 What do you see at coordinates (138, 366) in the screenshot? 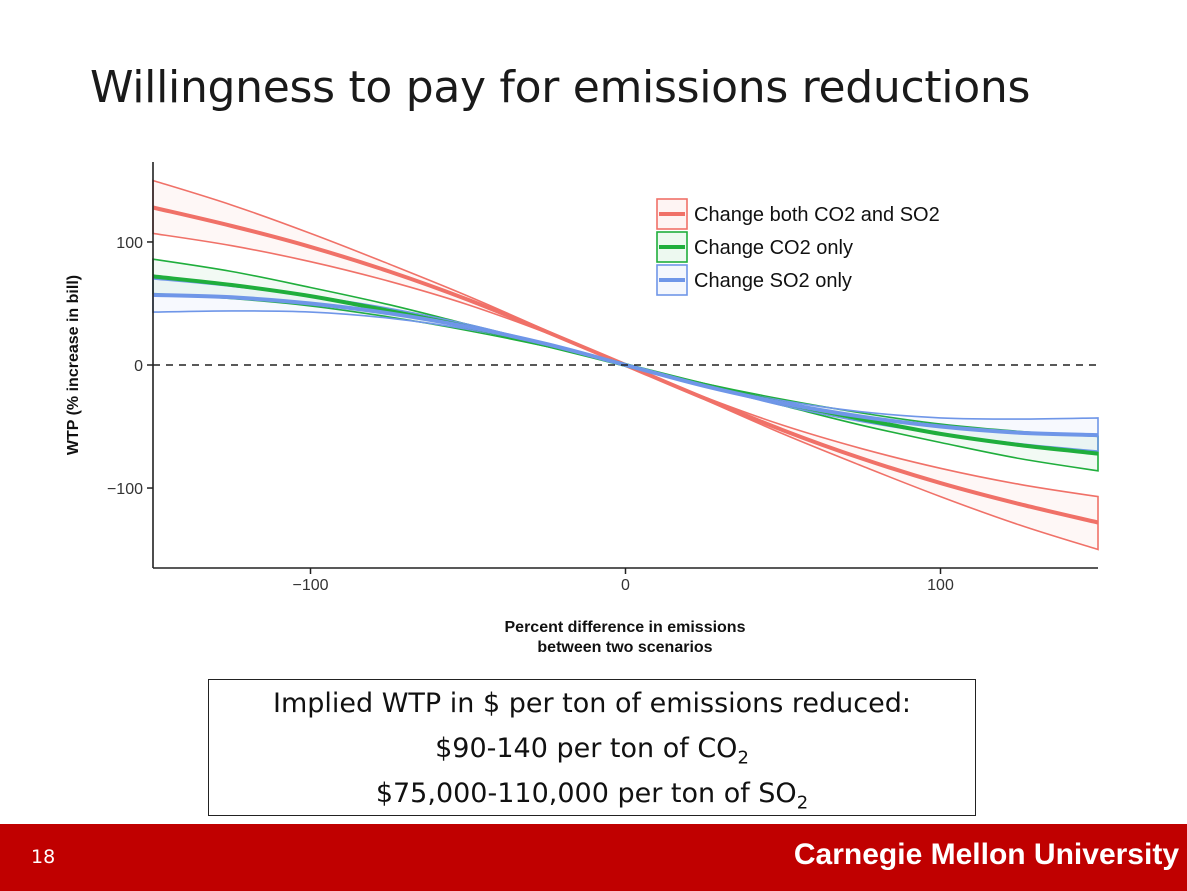
I see `y-tick-label: 0` at bounding box center [138, 366].